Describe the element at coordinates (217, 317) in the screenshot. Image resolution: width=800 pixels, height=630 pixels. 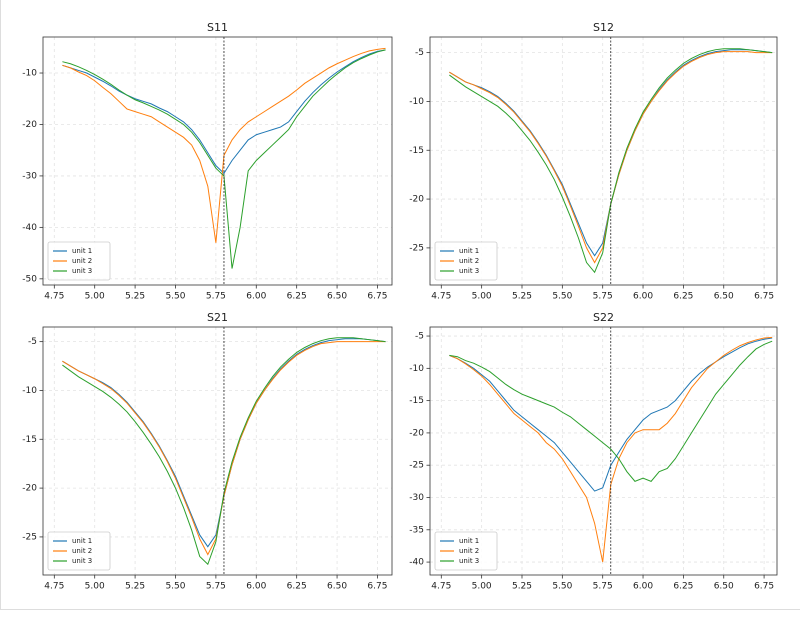
I see `subplot-title: S21` at that location.